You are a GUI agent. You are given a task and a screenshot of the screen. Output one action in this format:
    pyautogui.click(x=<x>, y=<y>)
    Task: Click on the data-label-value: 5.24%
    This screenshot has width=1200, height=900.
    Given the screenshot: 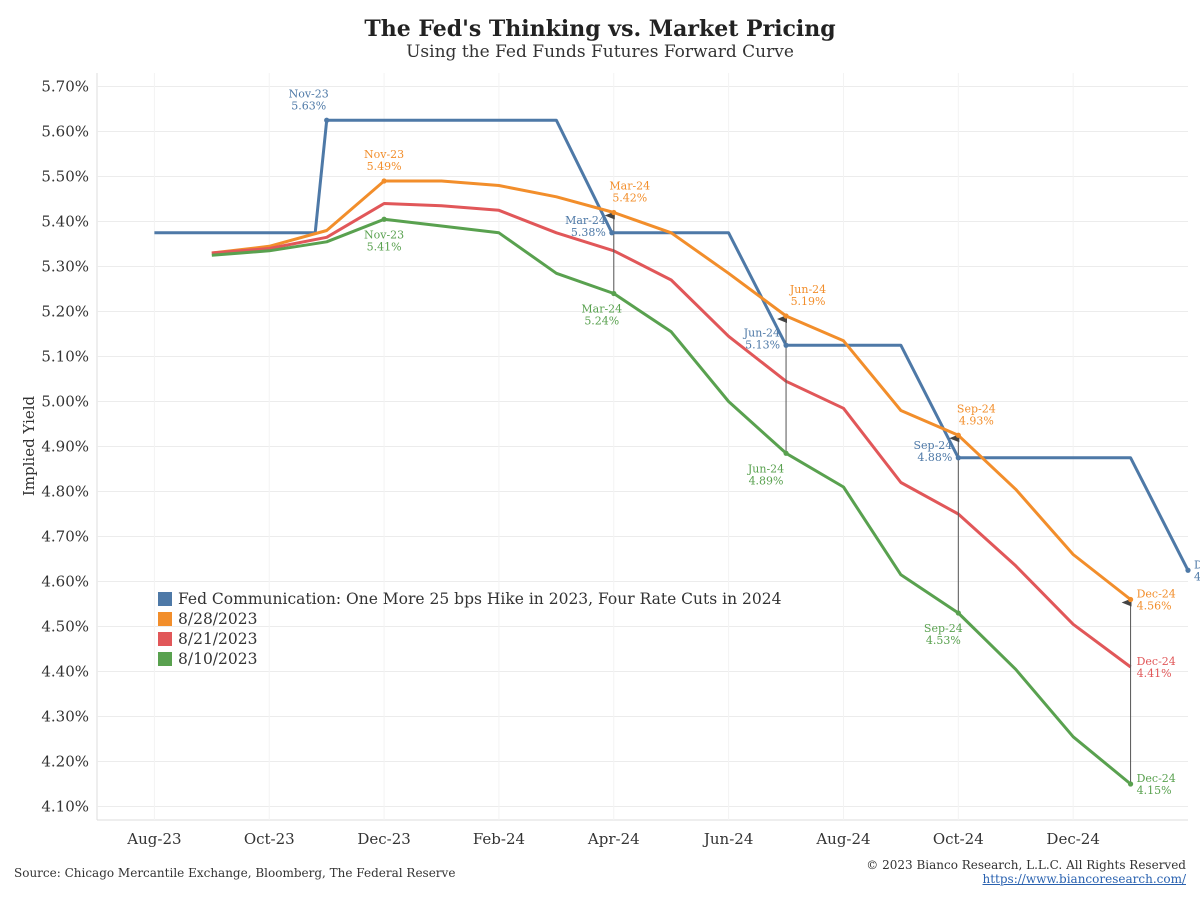 What is the action you would take?
    pyautogui.click(x=601, y=321)
    